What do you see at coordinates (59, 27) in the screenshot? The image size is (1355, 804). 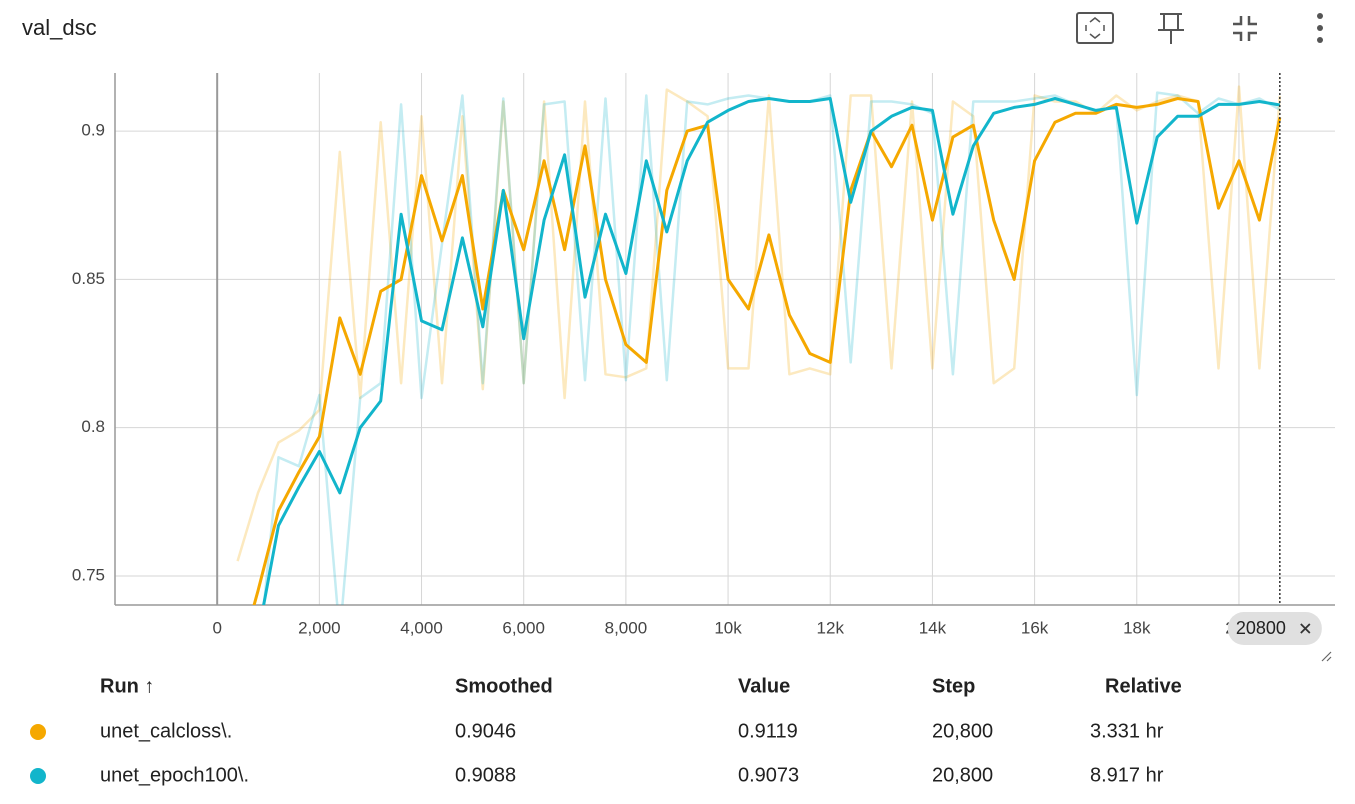 I see `card-title: val_dsc` at bounding box center [59, 27].